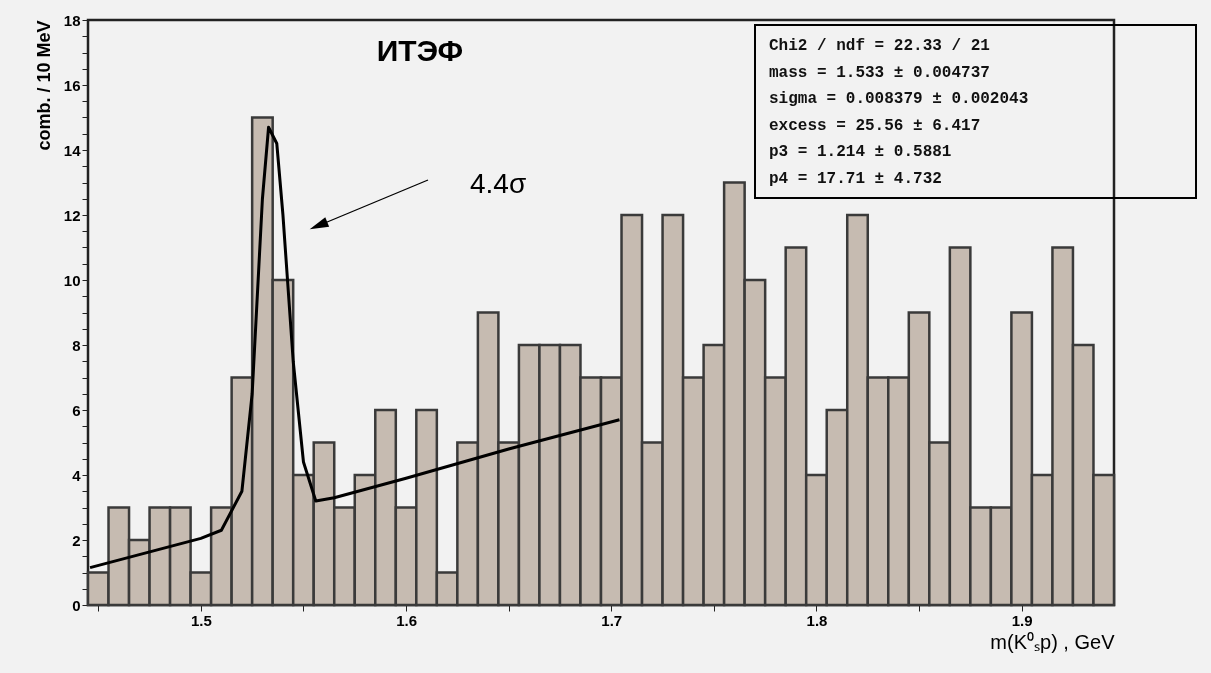 This screenshot has height=673, width=1211. What do you see at coordinates (76, 540) in the screenshot?
I see `y-tick-label: 2` at bounding box center [76, 540].